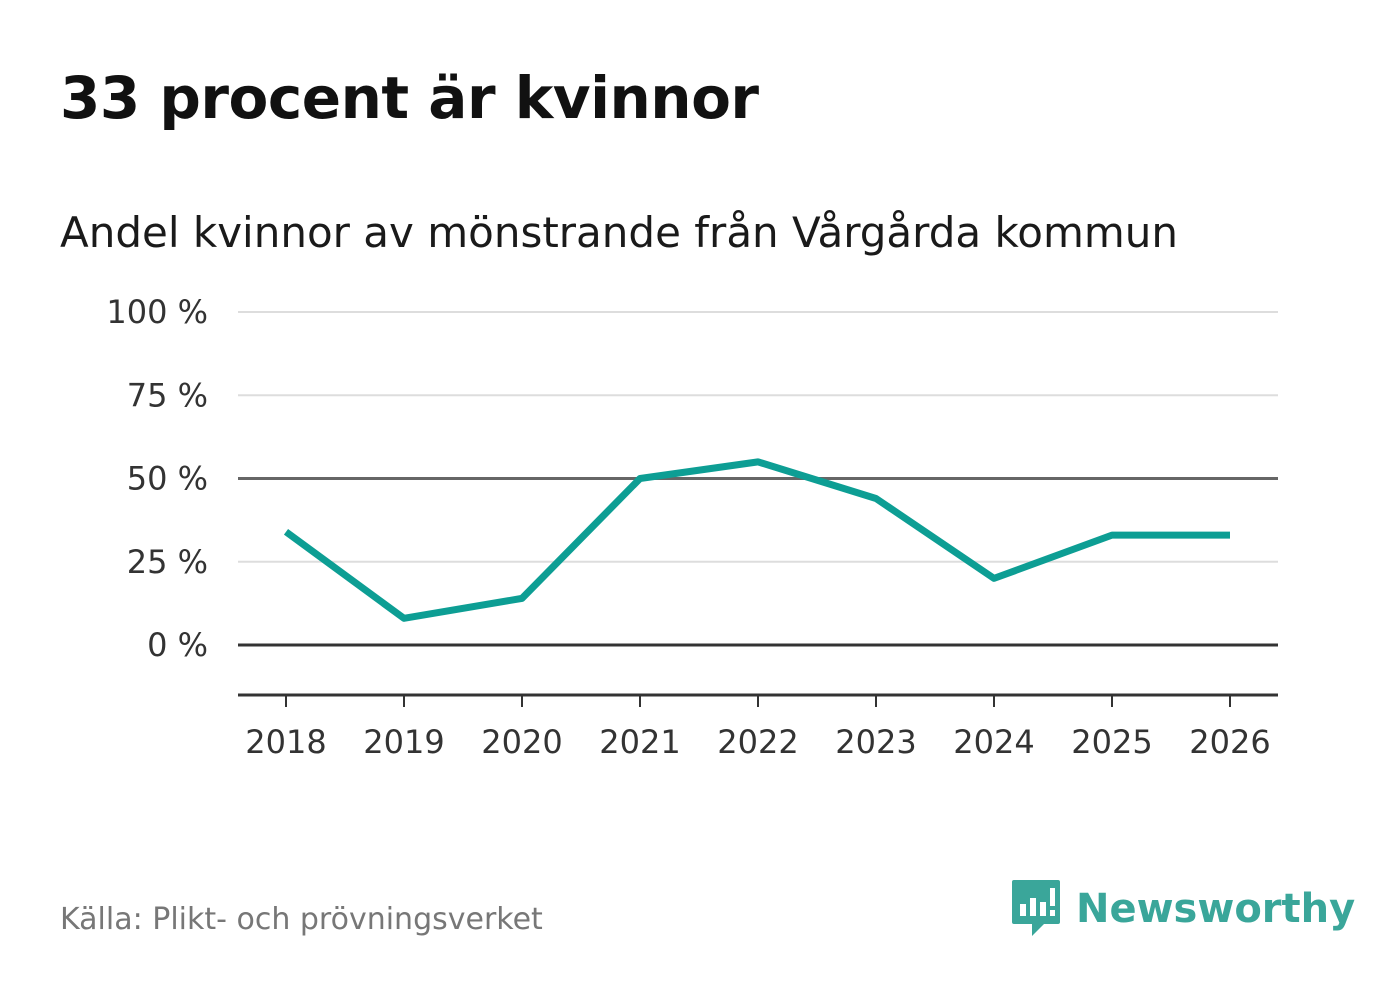 The image size is (1382, 999). What do you see at coordinates (993, 742) in the screenshot?
I see `x-tick-label: 2024` at bounding box center [993, 742].